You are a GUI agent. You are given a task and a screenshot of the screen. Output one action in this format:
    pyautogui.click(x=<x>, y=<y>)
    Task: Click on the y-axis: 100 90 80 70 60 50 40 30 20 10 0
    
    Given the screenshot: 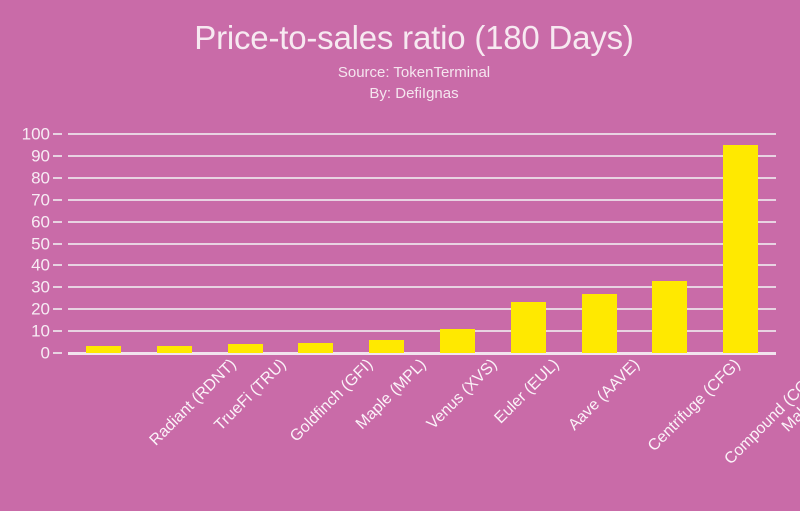 What is the action you would take?
    pyautogui.click(x=31, y=244)
    